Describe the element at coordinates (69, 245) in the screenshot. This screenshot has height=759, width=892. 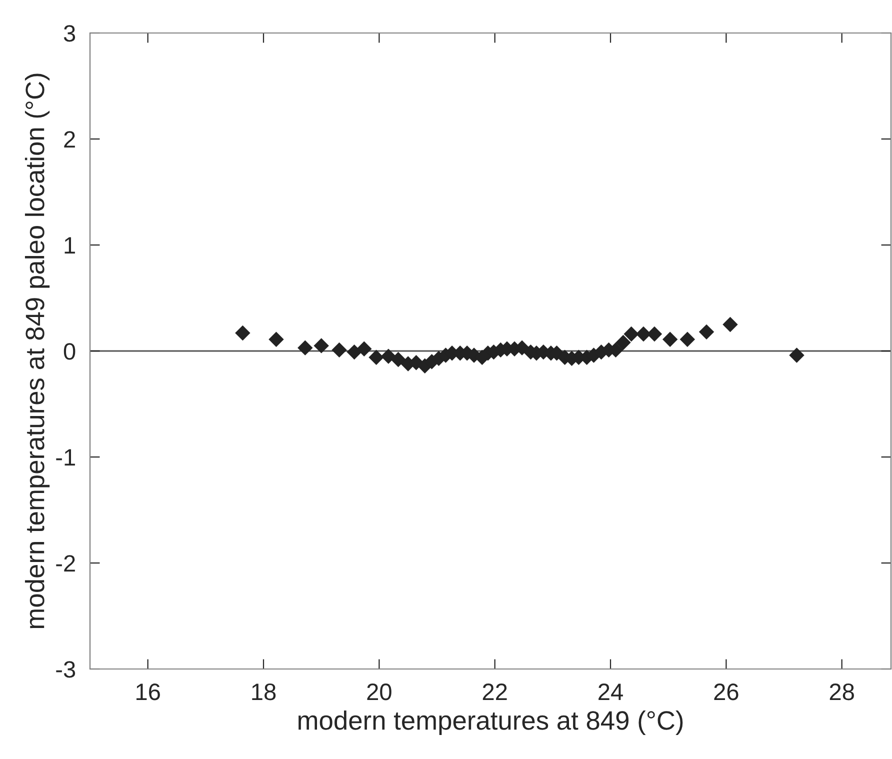
I see `y-tick-label: 1` at that location.